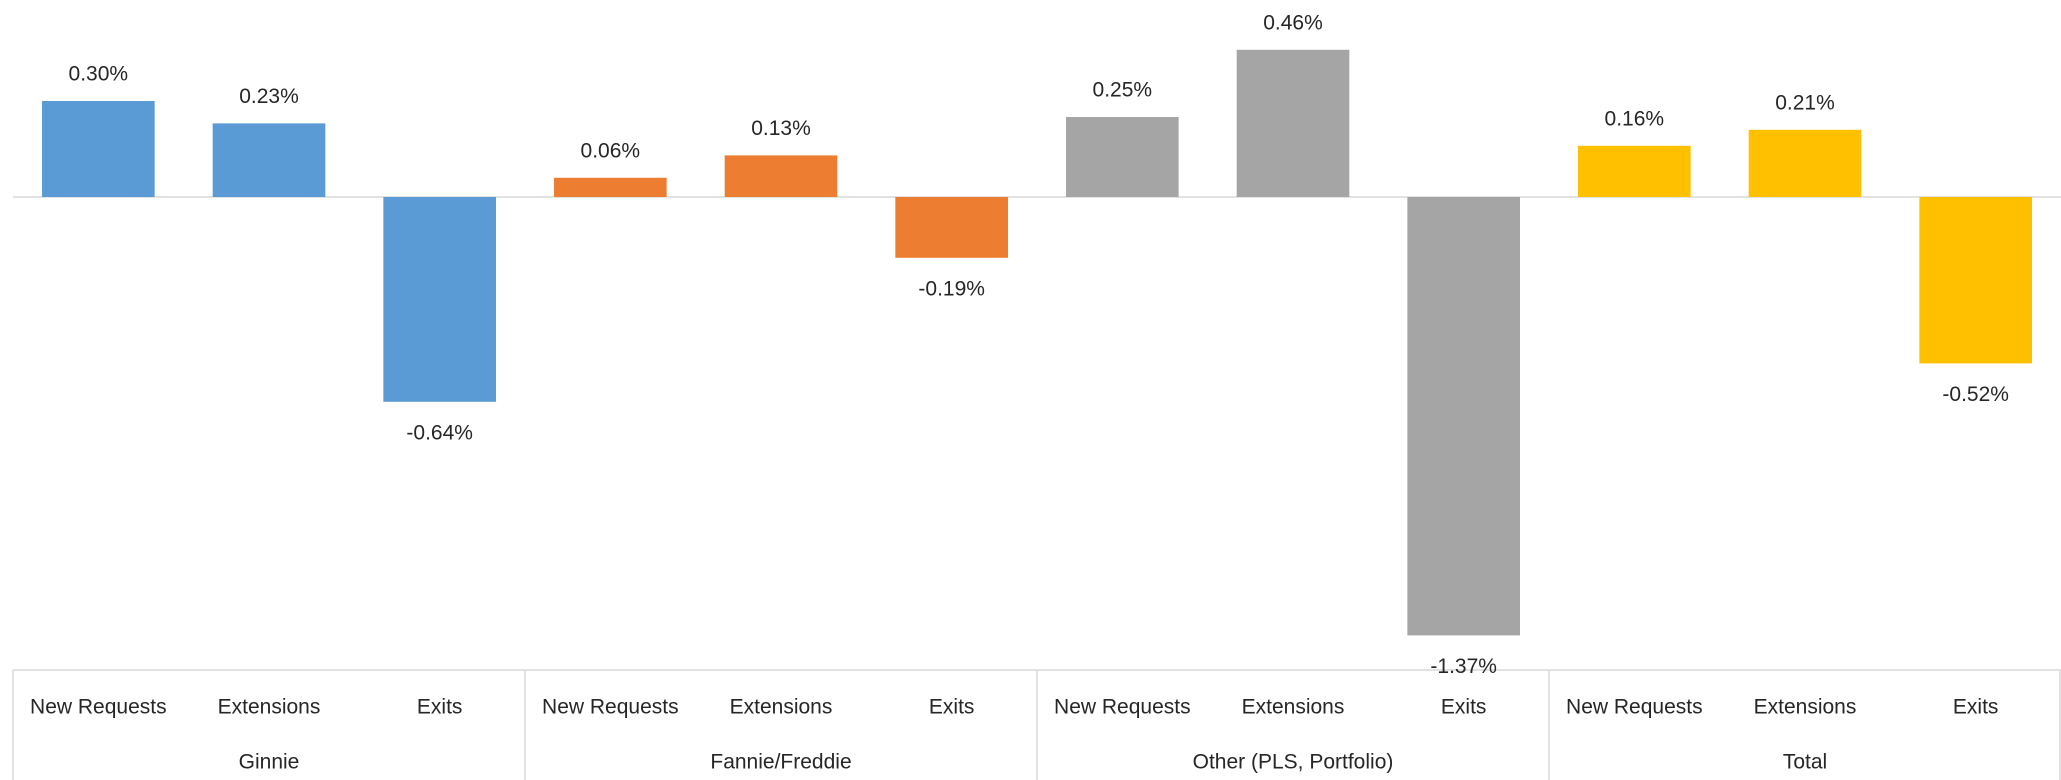 The width and height of the screenshot is (2061, 780). What do you see at coordinates (1463, 666) in the screenshot?
I see `data-label: -1.37%` at bounding box center [1463, 666].